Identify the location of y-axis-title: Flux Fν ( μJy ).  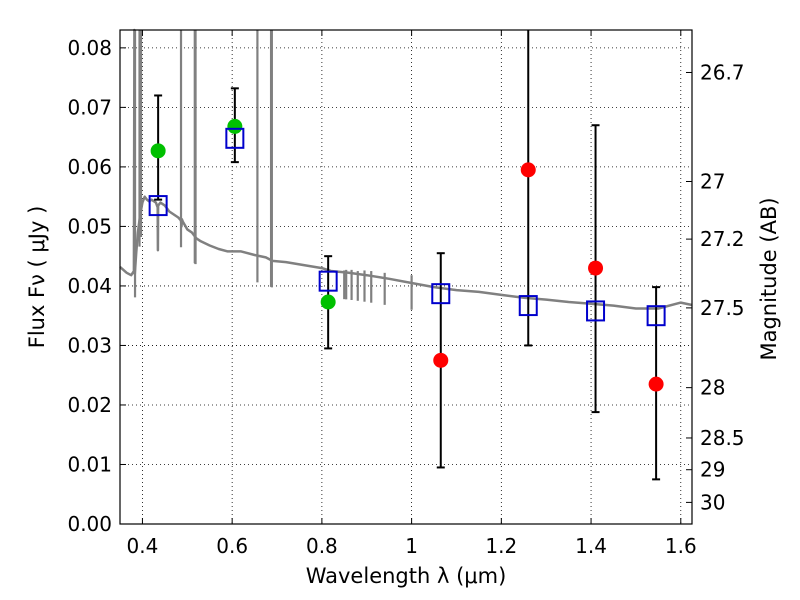
(37, 277).